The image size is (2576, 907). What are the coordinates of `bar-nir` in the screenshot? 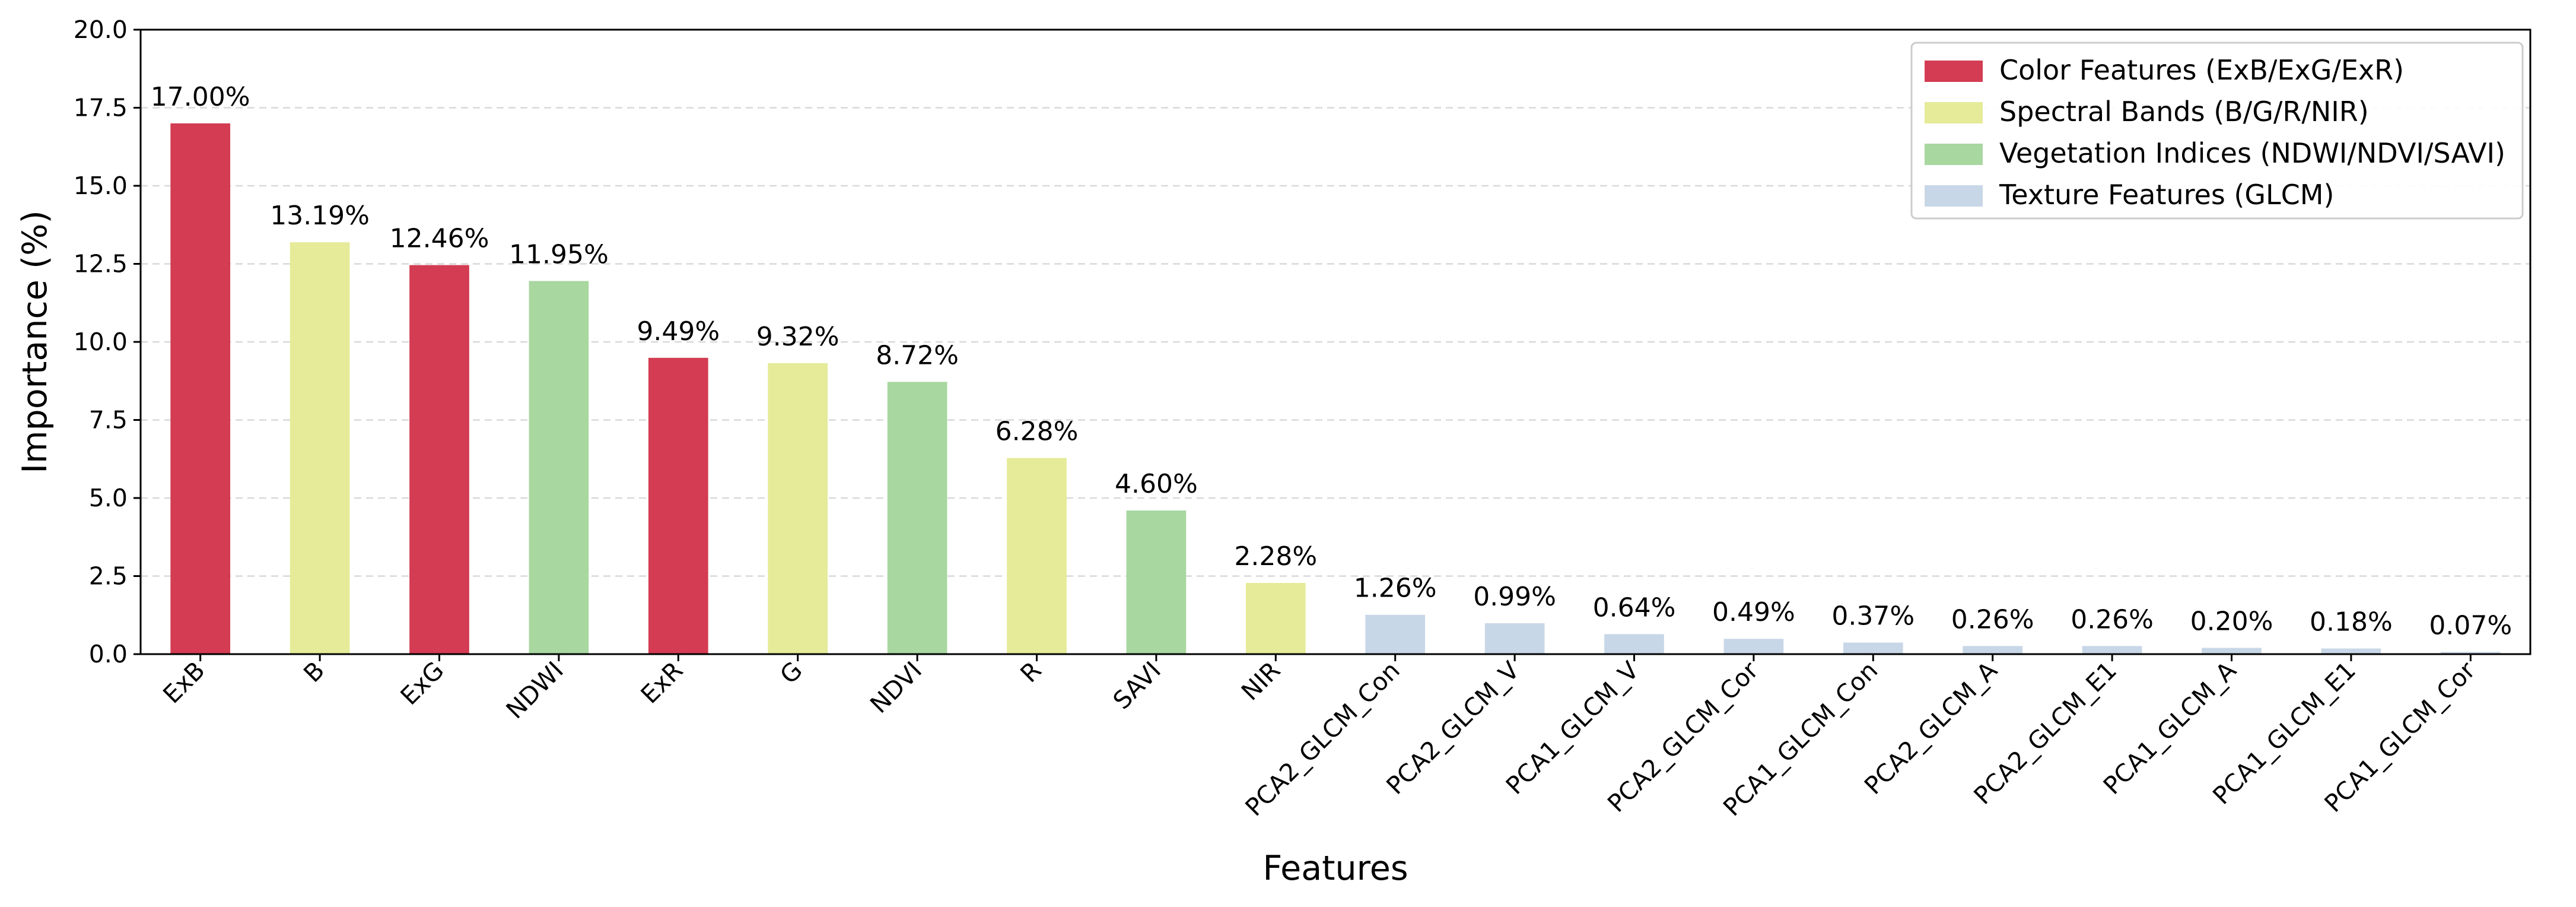 It's located at (1275, 618).